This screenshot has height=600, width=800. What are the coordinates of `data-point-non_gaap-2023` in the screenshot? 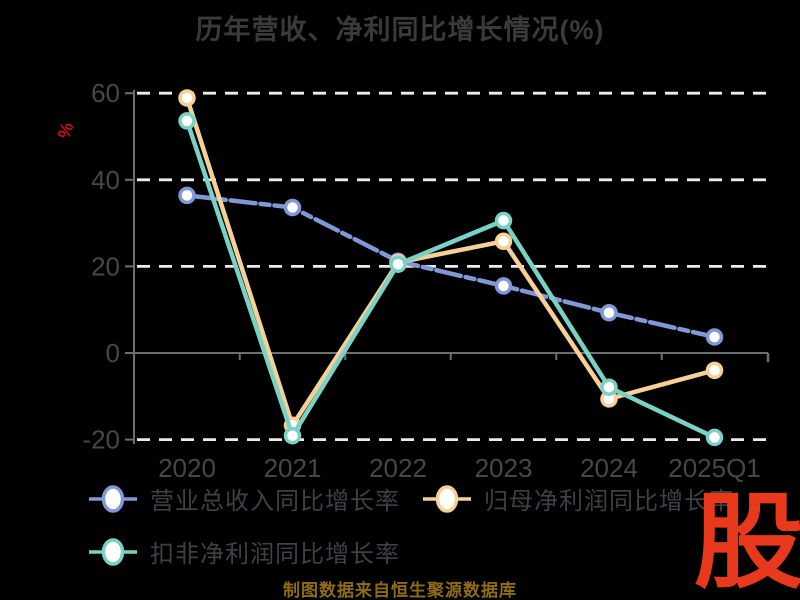 It's located at (503, 220).